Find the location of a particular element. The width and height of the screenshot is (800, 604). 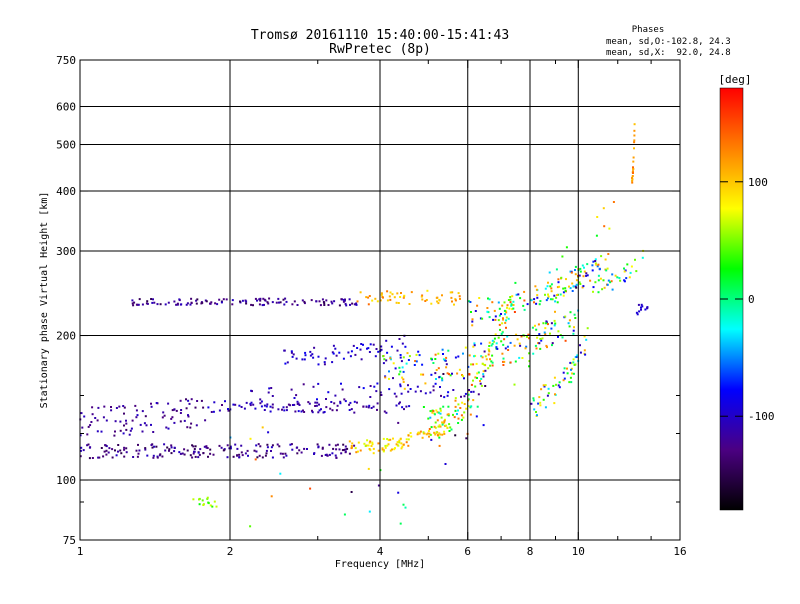

colorbar-tick-label: 0 is located at coordinates (751, 299).